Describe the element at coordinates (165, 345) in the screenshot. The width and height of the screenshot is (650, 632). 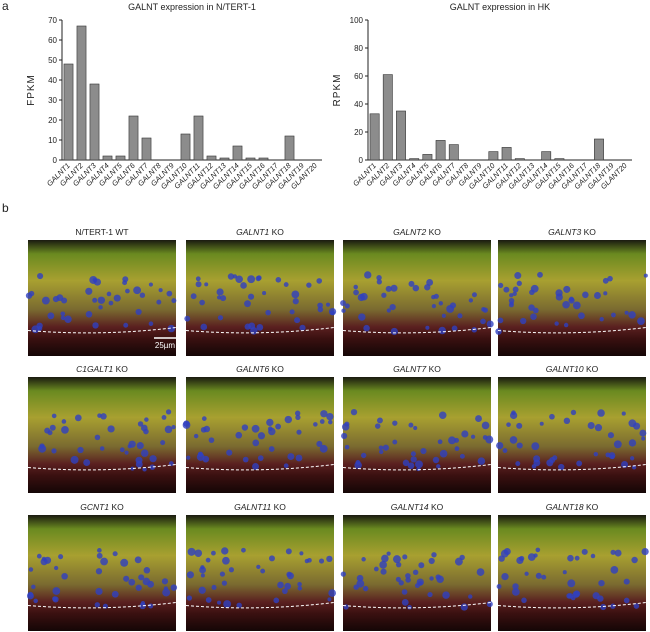
I see `scale-bar-label: 25µm` at that location.